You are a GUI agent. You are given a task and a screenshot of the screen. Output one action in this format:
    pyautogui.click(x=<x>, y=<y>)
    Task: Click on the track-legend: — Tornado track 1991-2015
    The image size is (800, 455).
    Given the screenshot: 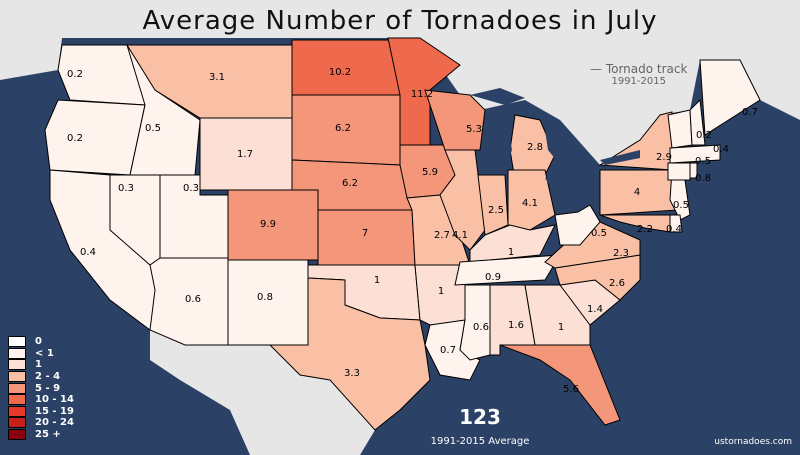 What is the action you would take?
    pyautogui.click(x=638, y=74)
    